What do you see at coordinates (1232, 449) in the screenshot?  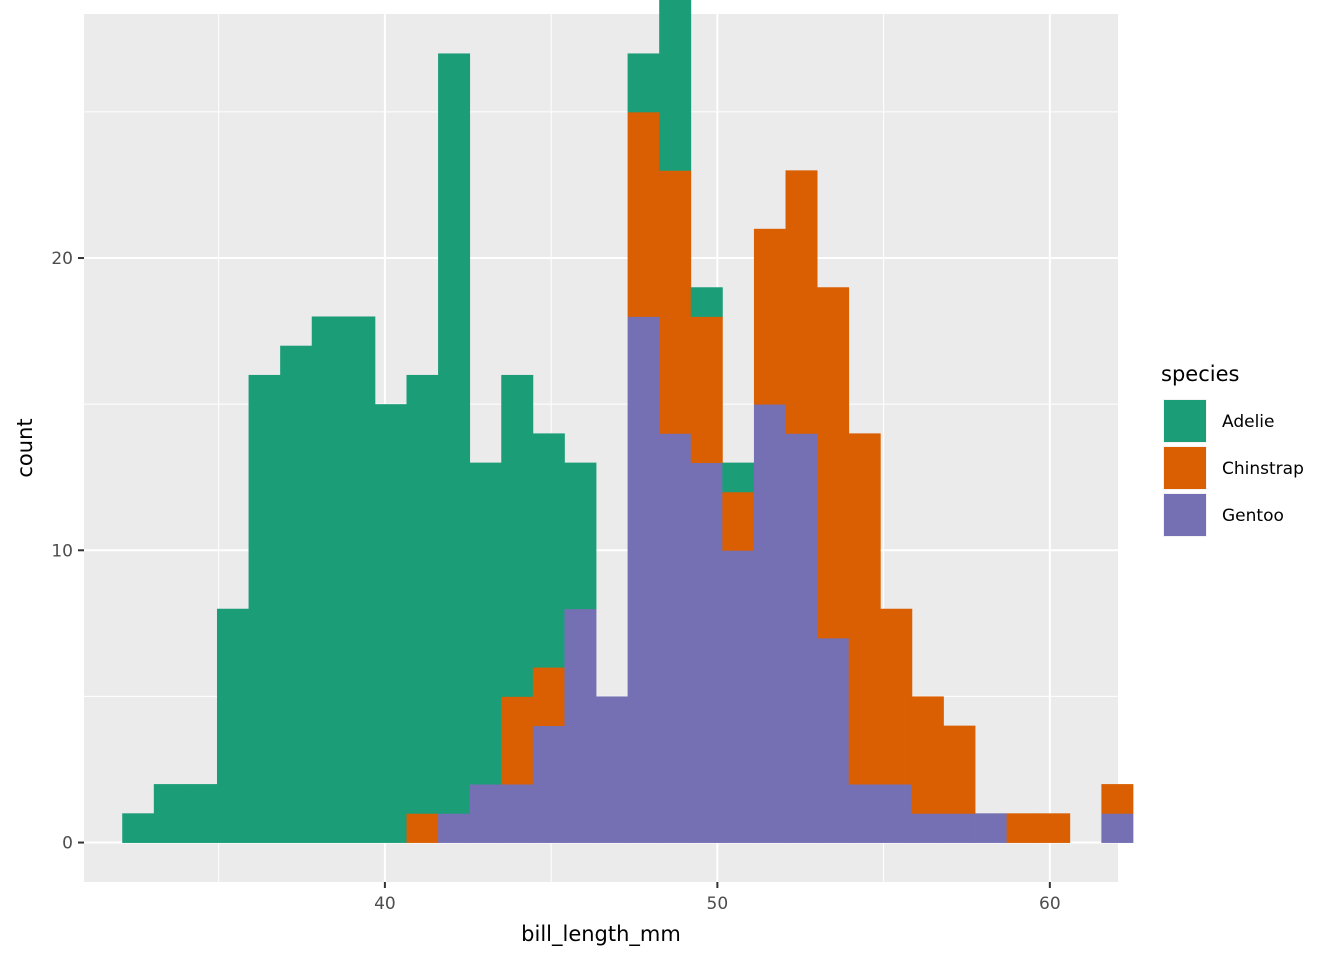 I see `legend: species Adelie Chinstrap Gentoo` at bounding box center [1232, 449].